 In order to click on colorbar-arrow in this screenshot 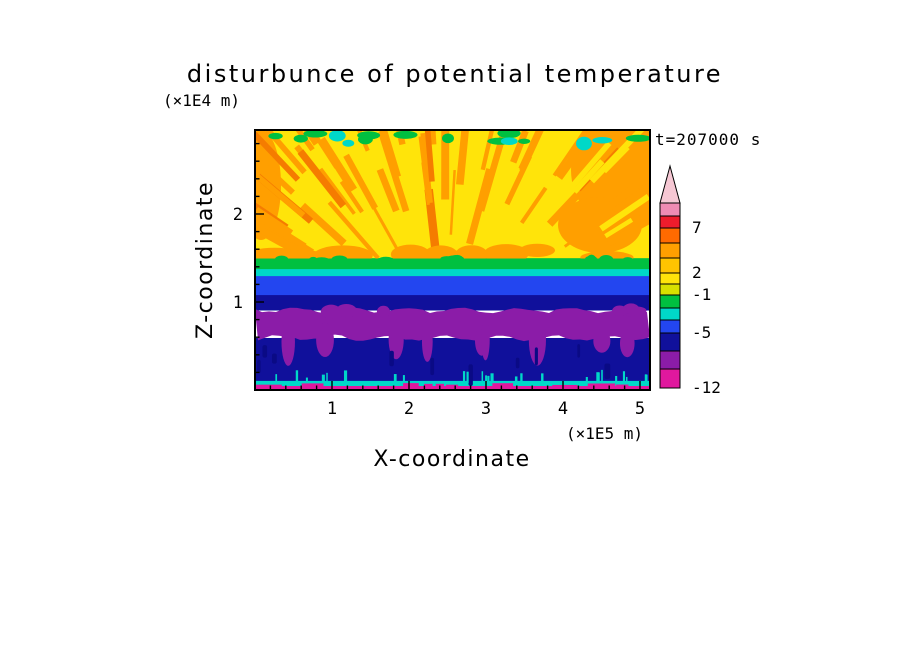, I will do `click(670, 184)`.